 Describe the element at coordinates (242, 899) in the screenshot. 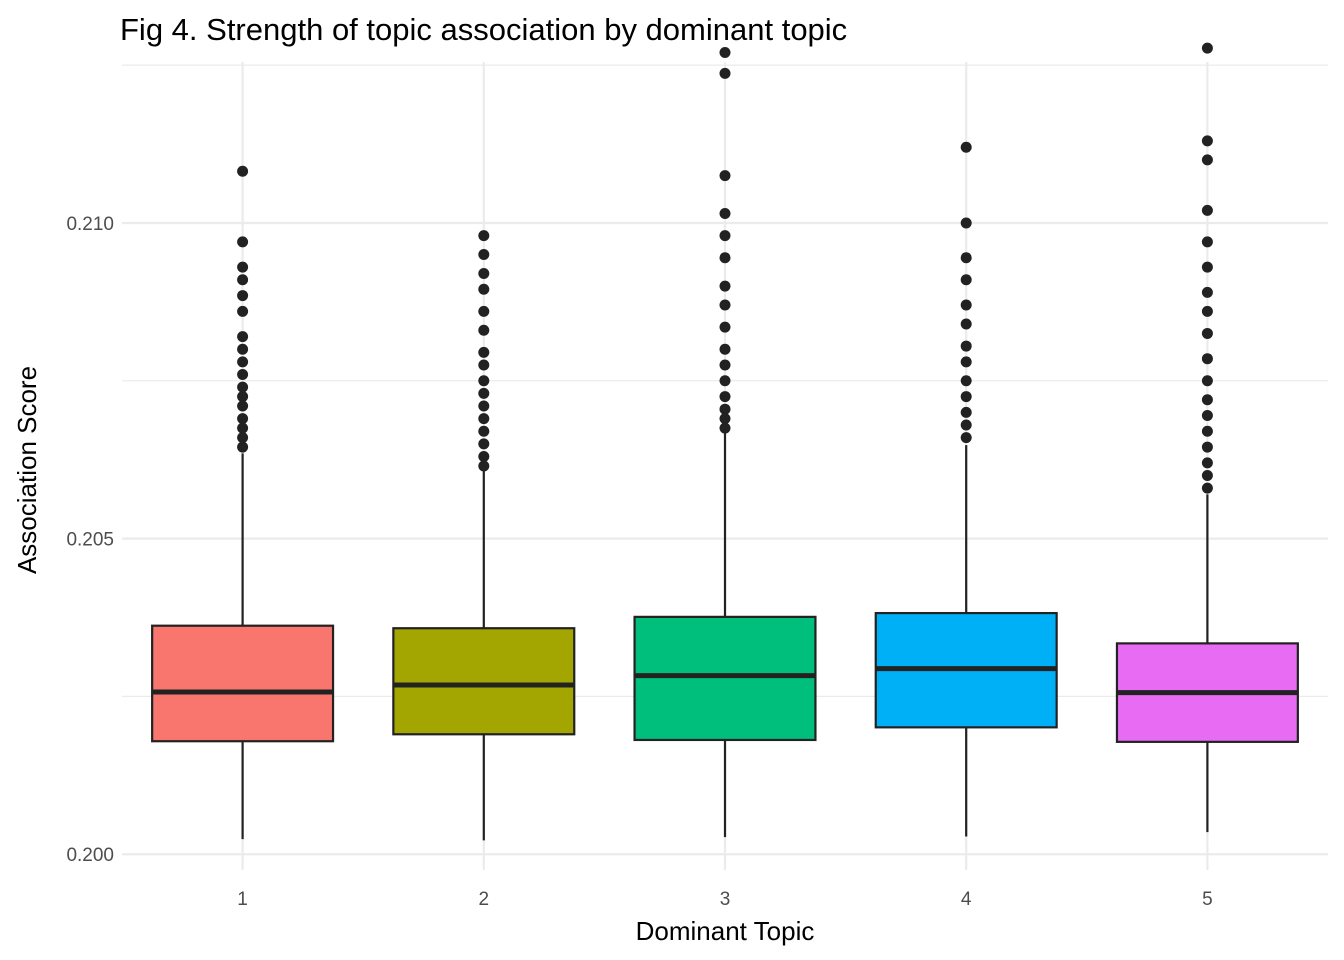

I see `x-tick-label: 1` at that location.